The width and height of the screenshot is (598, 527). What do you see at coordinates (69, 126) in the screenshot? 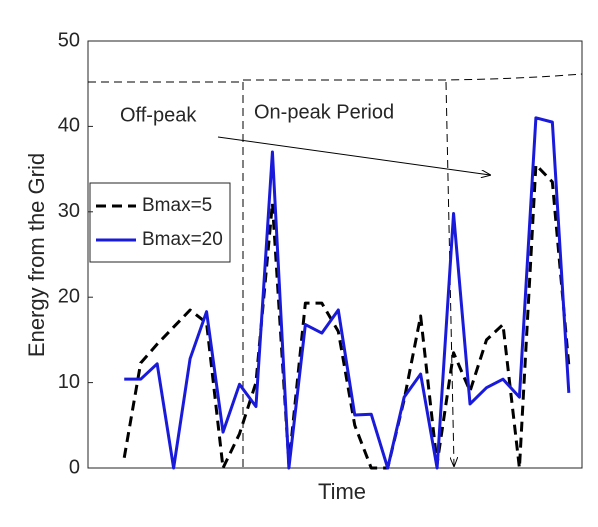
I see `y-tick-label: 40` at bounding box center [69, 126].